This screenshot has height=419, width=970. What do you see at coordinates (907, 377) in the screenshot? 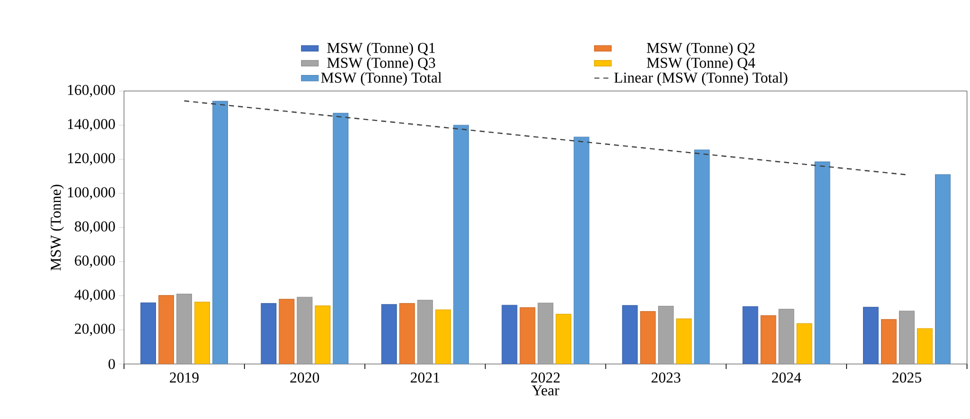
I see `x-tick-label: 2025` at bounding box center [907, 377].